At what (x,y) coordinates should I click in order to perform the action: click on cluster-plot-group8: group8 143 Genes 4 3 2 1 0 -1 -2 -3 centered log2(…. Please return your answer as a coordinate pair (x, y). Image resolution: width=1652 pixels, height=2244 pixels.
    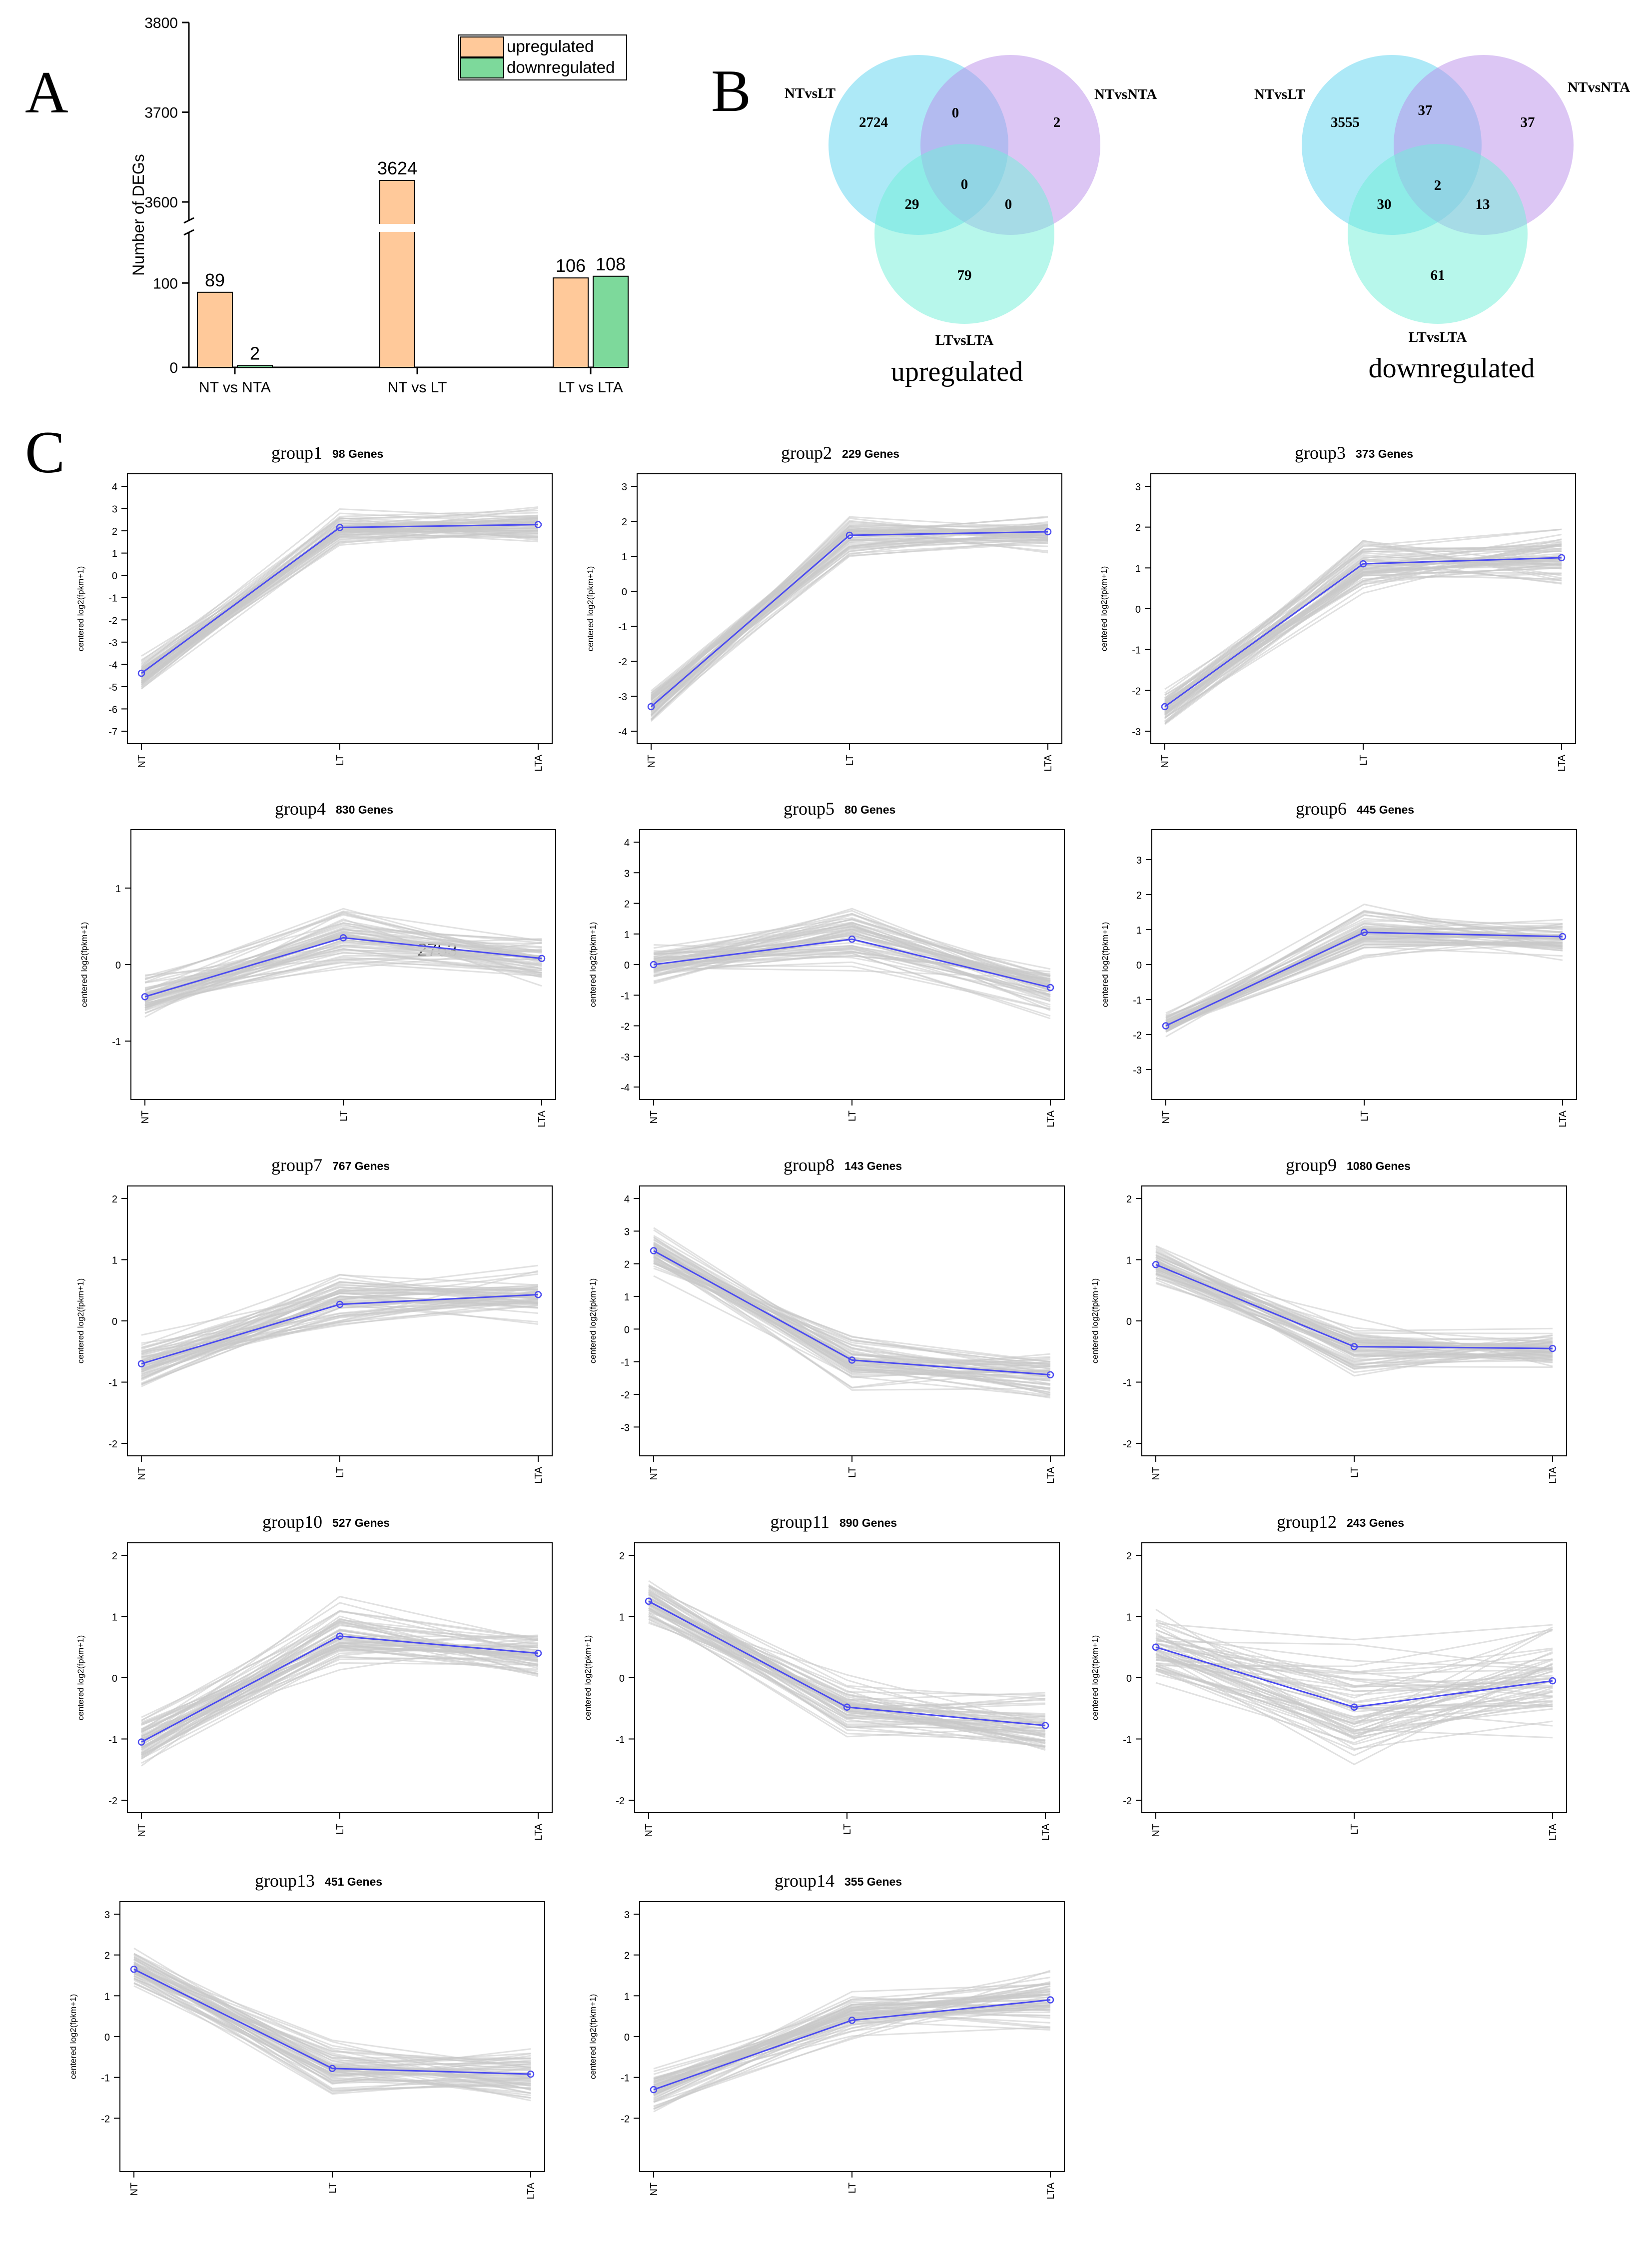
    Looking at the image, I should click on (826, 1319).